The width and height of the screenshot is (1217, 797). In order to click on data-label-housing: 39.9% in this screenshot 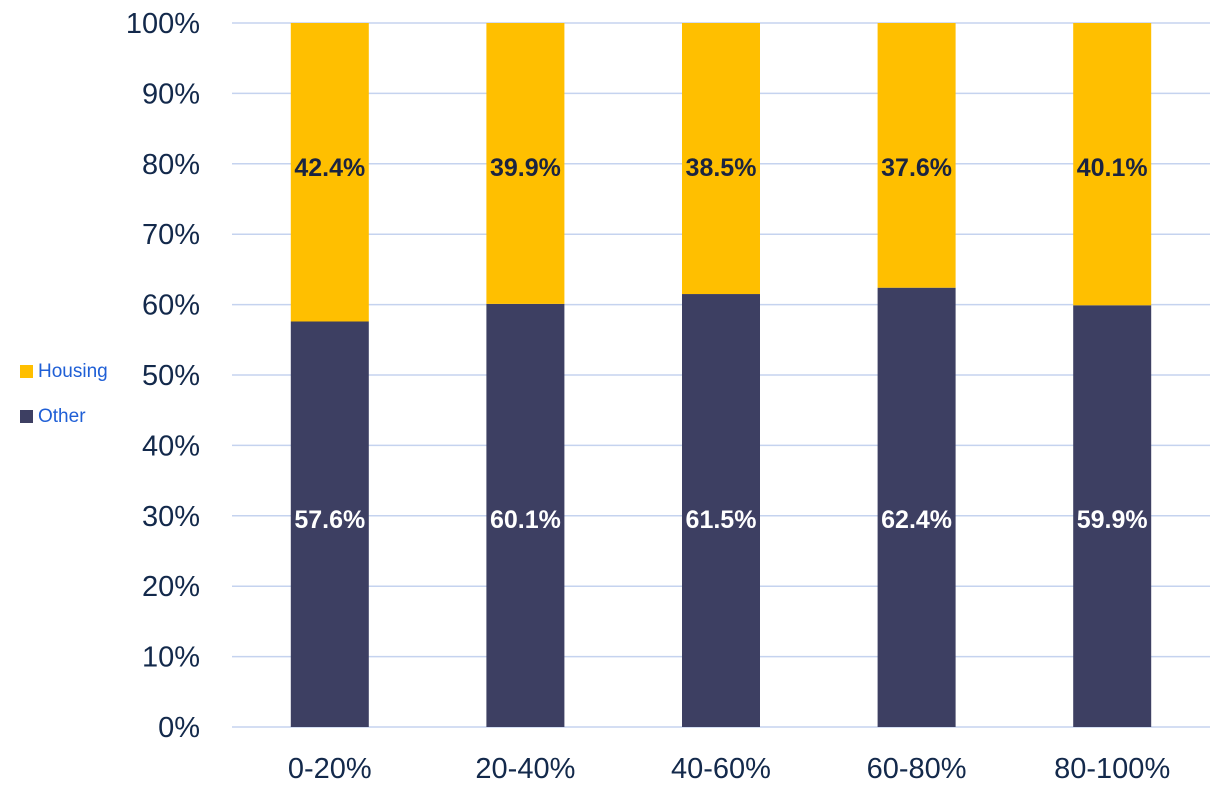, I will do `click(525, 168)`.